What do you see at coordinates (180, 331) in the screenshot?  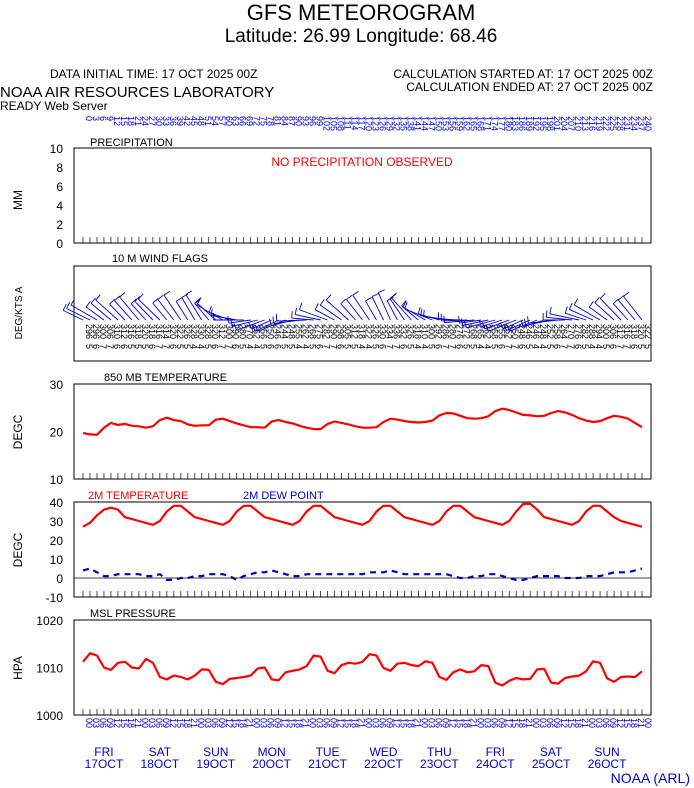 I see `wind-direction-label: 322` at bounding box center [180, 331].